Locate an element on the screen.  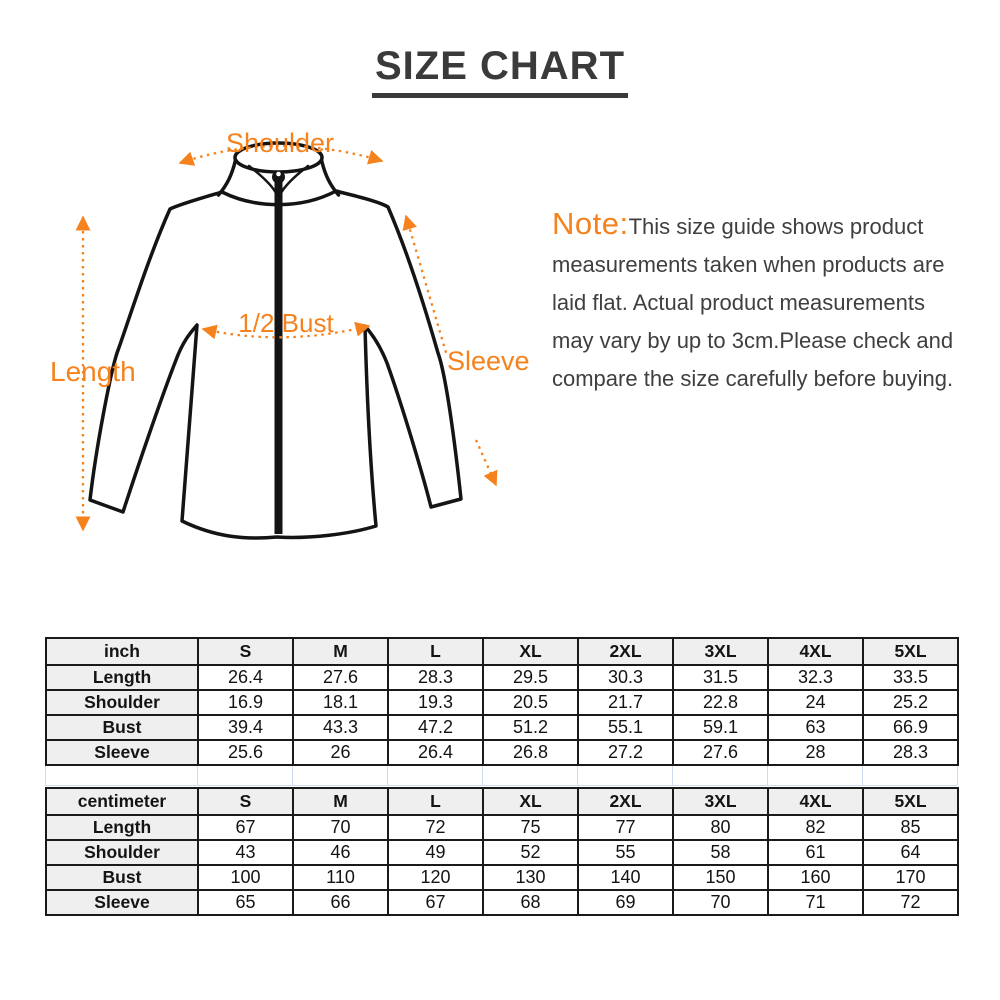
size-cell: 27.2 is located at coordinates (625, 752).